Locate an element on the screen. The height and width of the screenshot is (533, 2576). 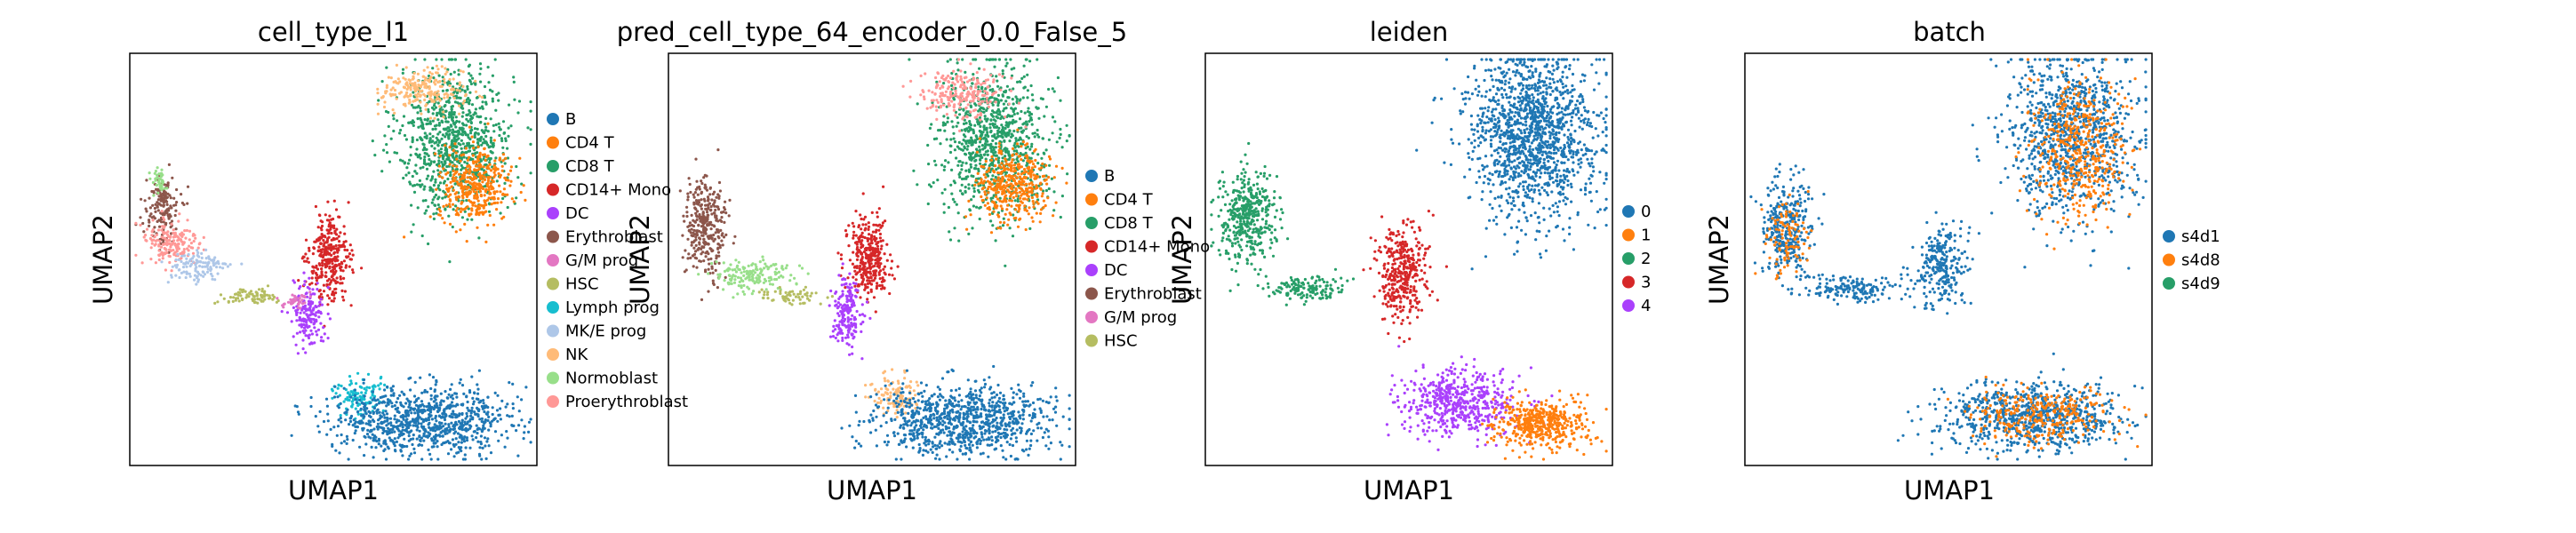
scatter-points is located at coordinates (333, 259).